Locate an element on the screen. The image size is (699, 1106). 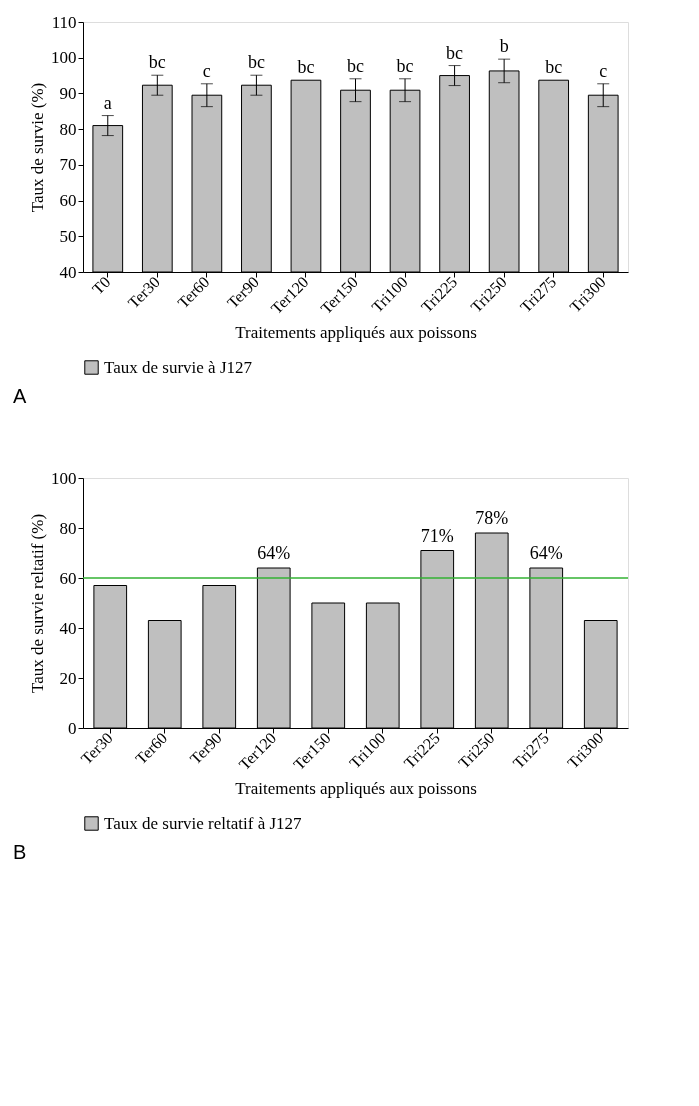
annotation: a is located at coordinates (107, 102).